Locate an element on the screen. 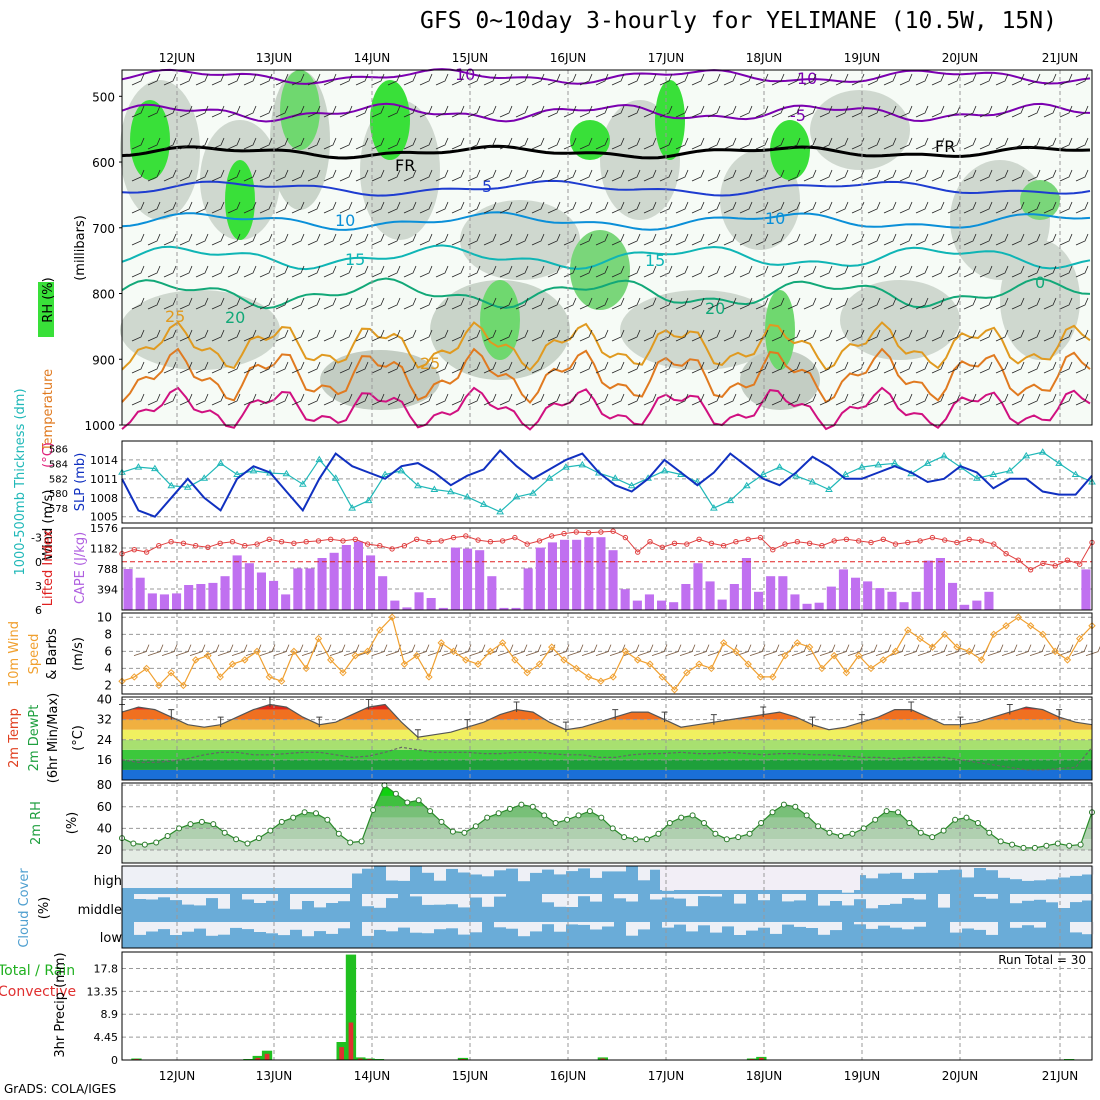 This screenshot has height=1100, width=1100. thickness-ylabel: 1000-500mb Thickness (dm) is located at coordinates (20, 481).